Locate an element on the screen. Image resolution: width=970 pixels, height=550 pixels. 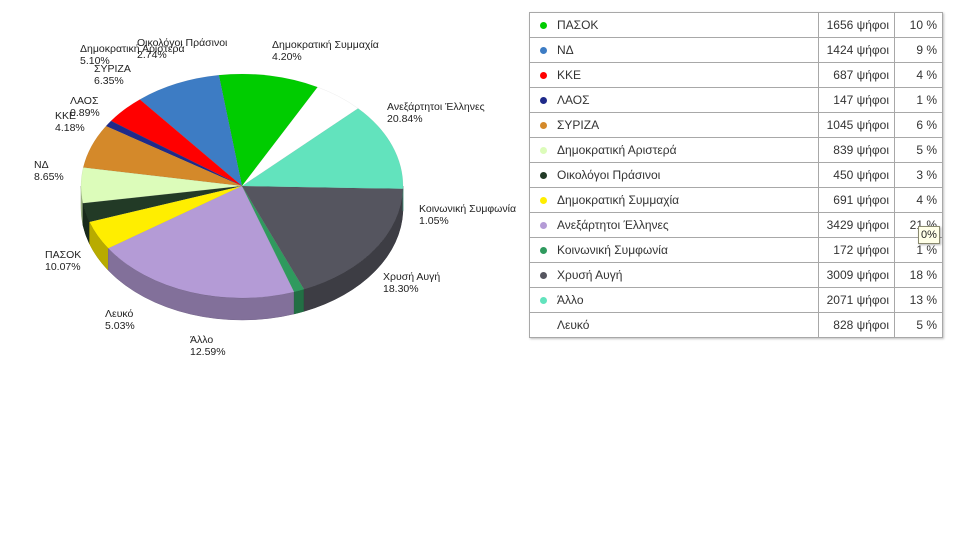
party-cell: Ανεξάρτητοι Έλληνες is located at coordinates (674, 225).